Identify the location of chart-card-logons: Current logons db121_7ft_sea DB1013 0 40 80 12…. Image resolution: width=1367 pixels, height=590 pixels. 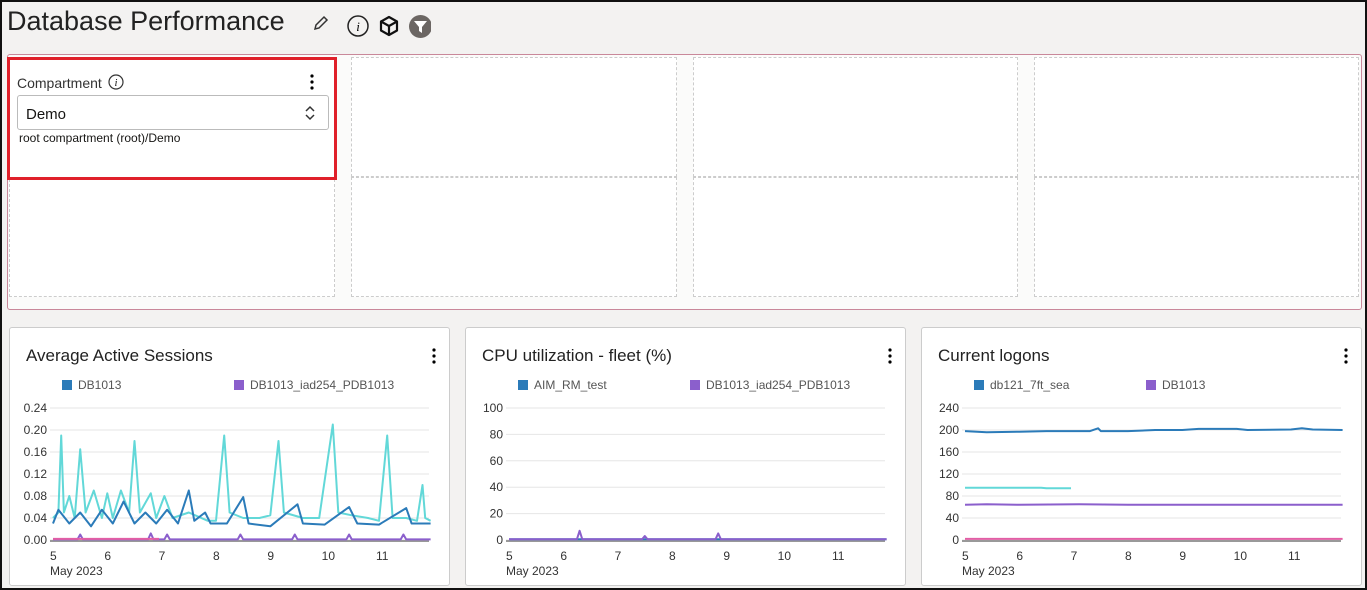
(1141, 456).